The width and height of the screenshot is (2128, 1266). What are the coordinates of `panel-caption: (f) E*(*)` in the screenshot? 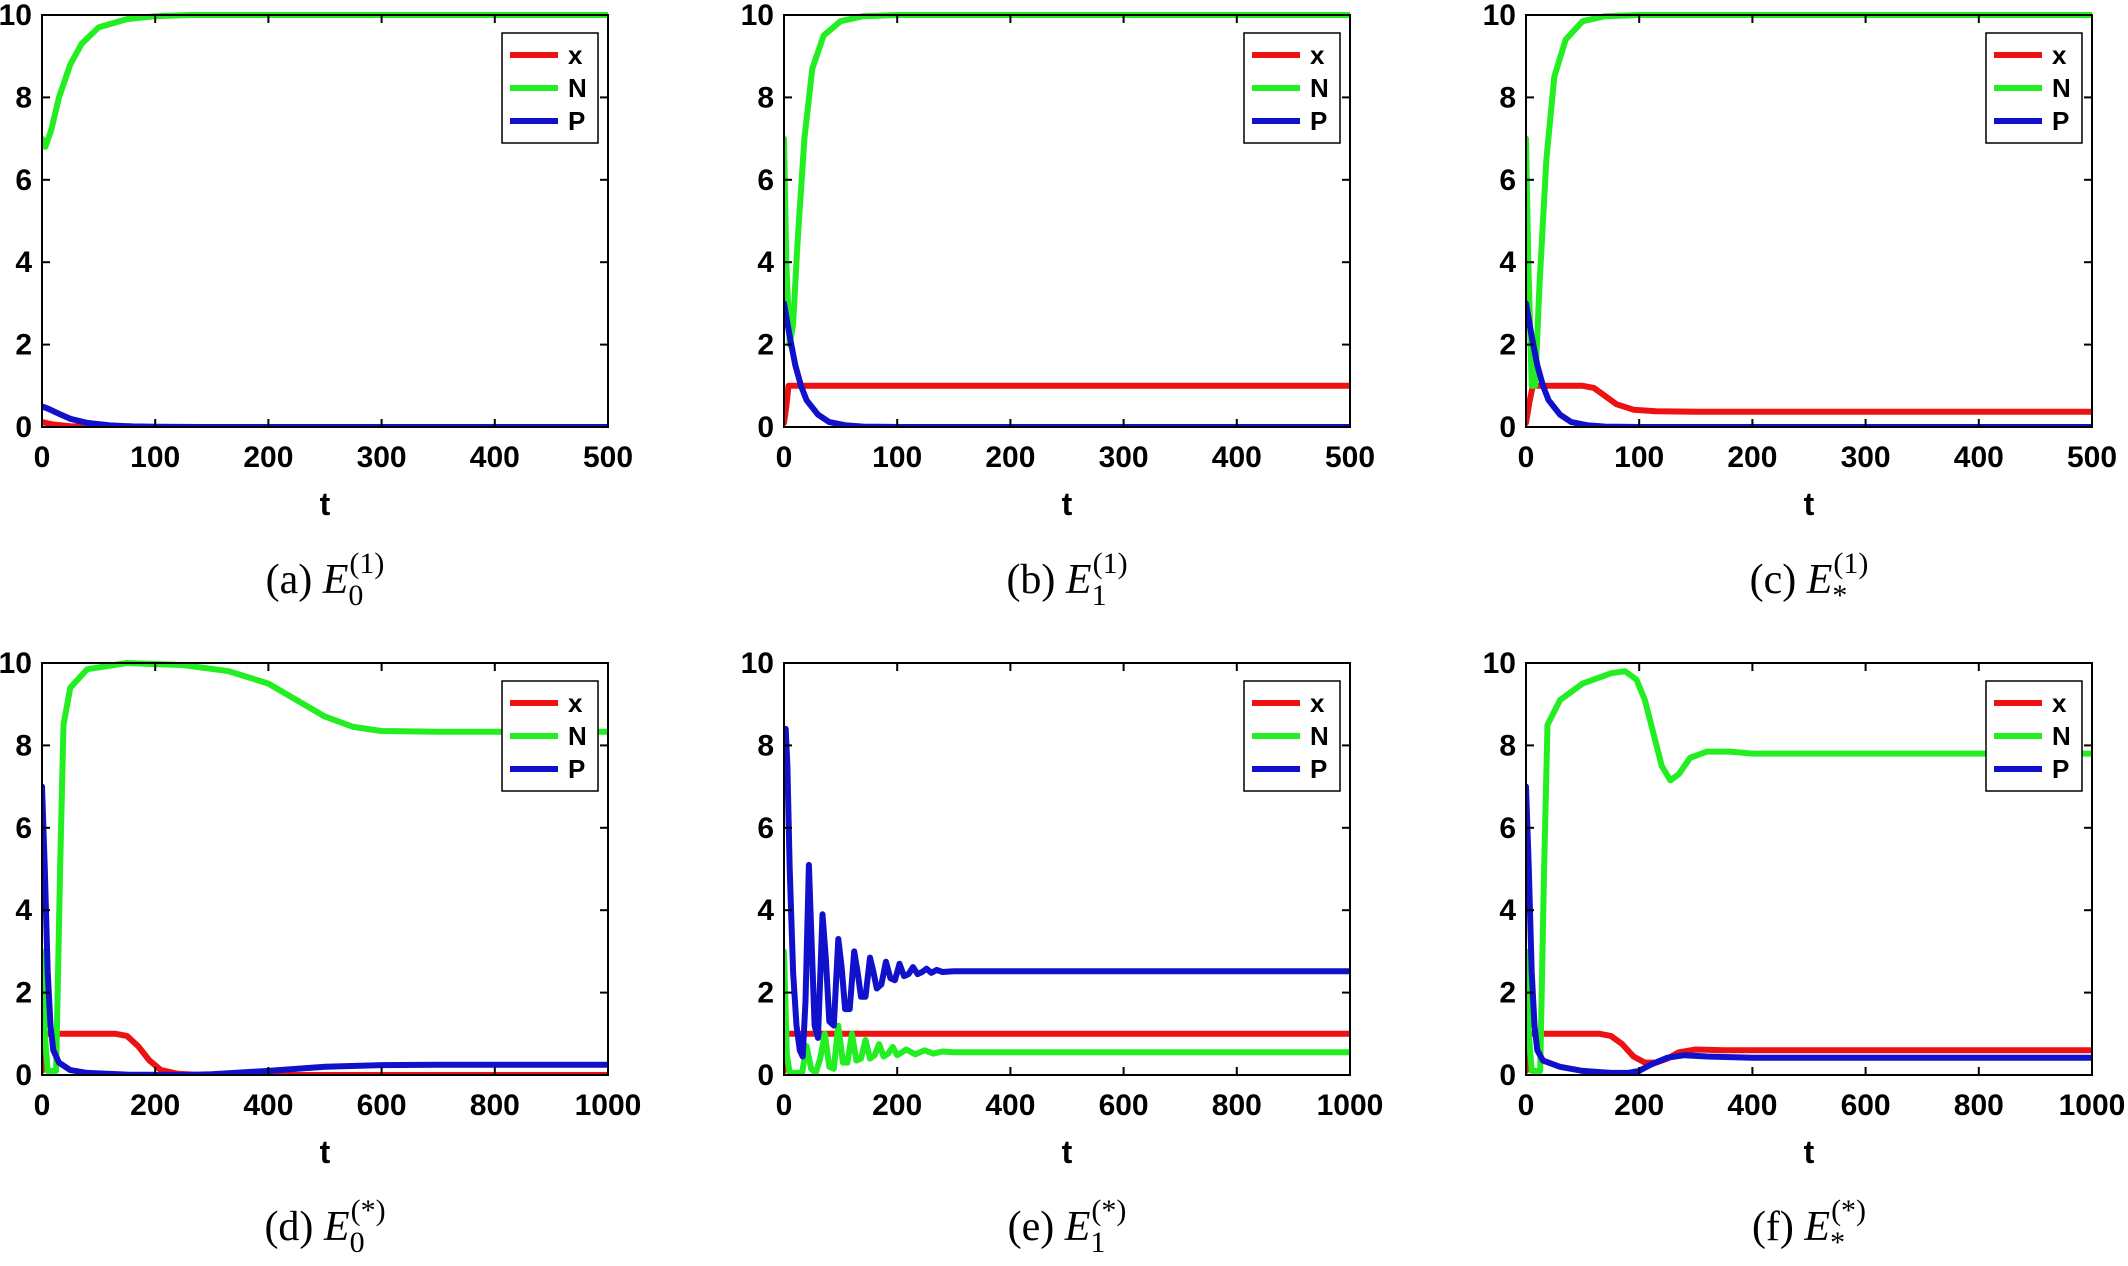 It's located at (1809, 1226).